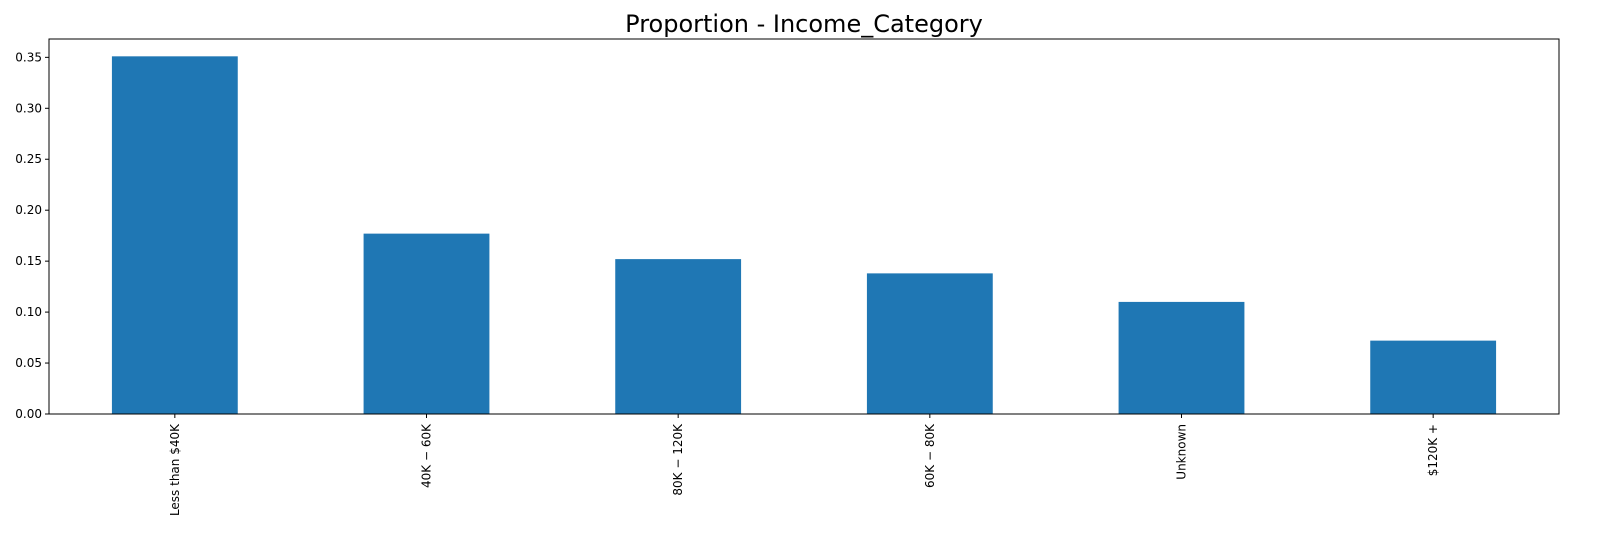 The width and height of the screenshot is (1610, 551). Describe the element at coordinates (427, 455) in the screenshot. I see `x-tick-label: 40K − 60K` at that location.